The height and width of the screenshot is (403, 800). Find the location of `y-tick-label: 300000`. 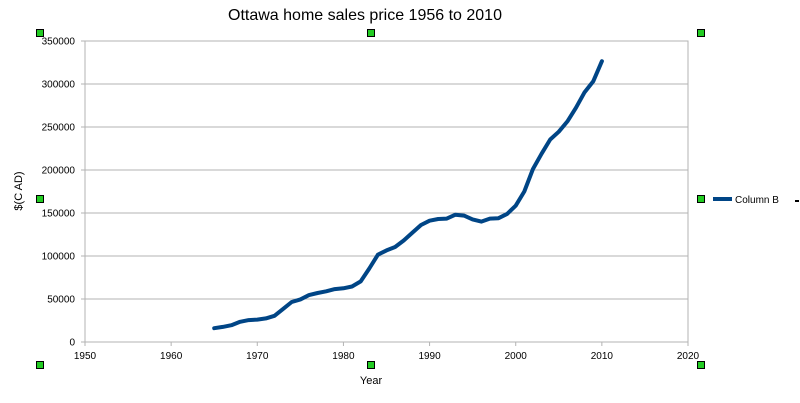

y-tick-label: 300000 is located at coordinates (59, 85).